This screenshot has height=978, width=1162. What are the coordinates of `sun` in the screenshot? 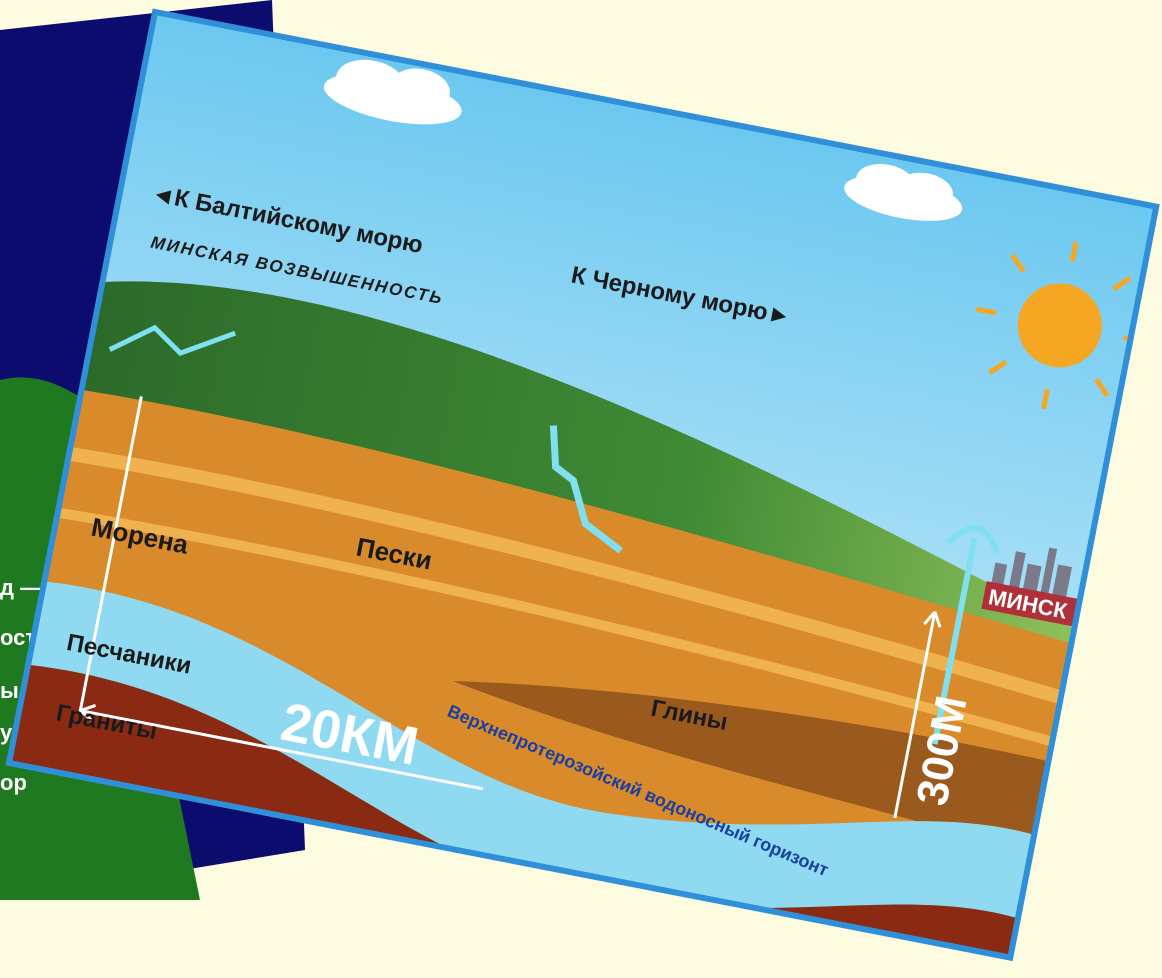 It's located at (1059, 325).